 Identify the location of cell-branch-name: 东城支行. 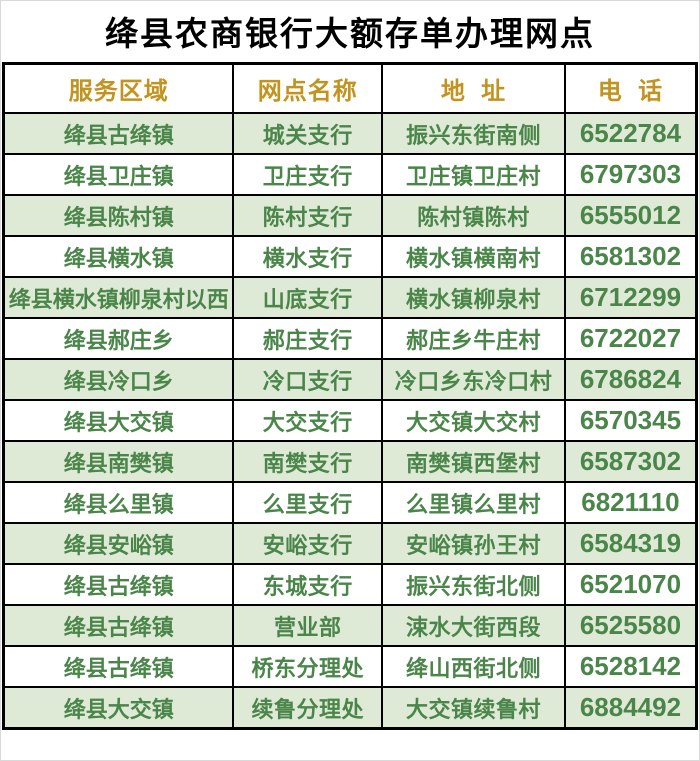
(308, 584).